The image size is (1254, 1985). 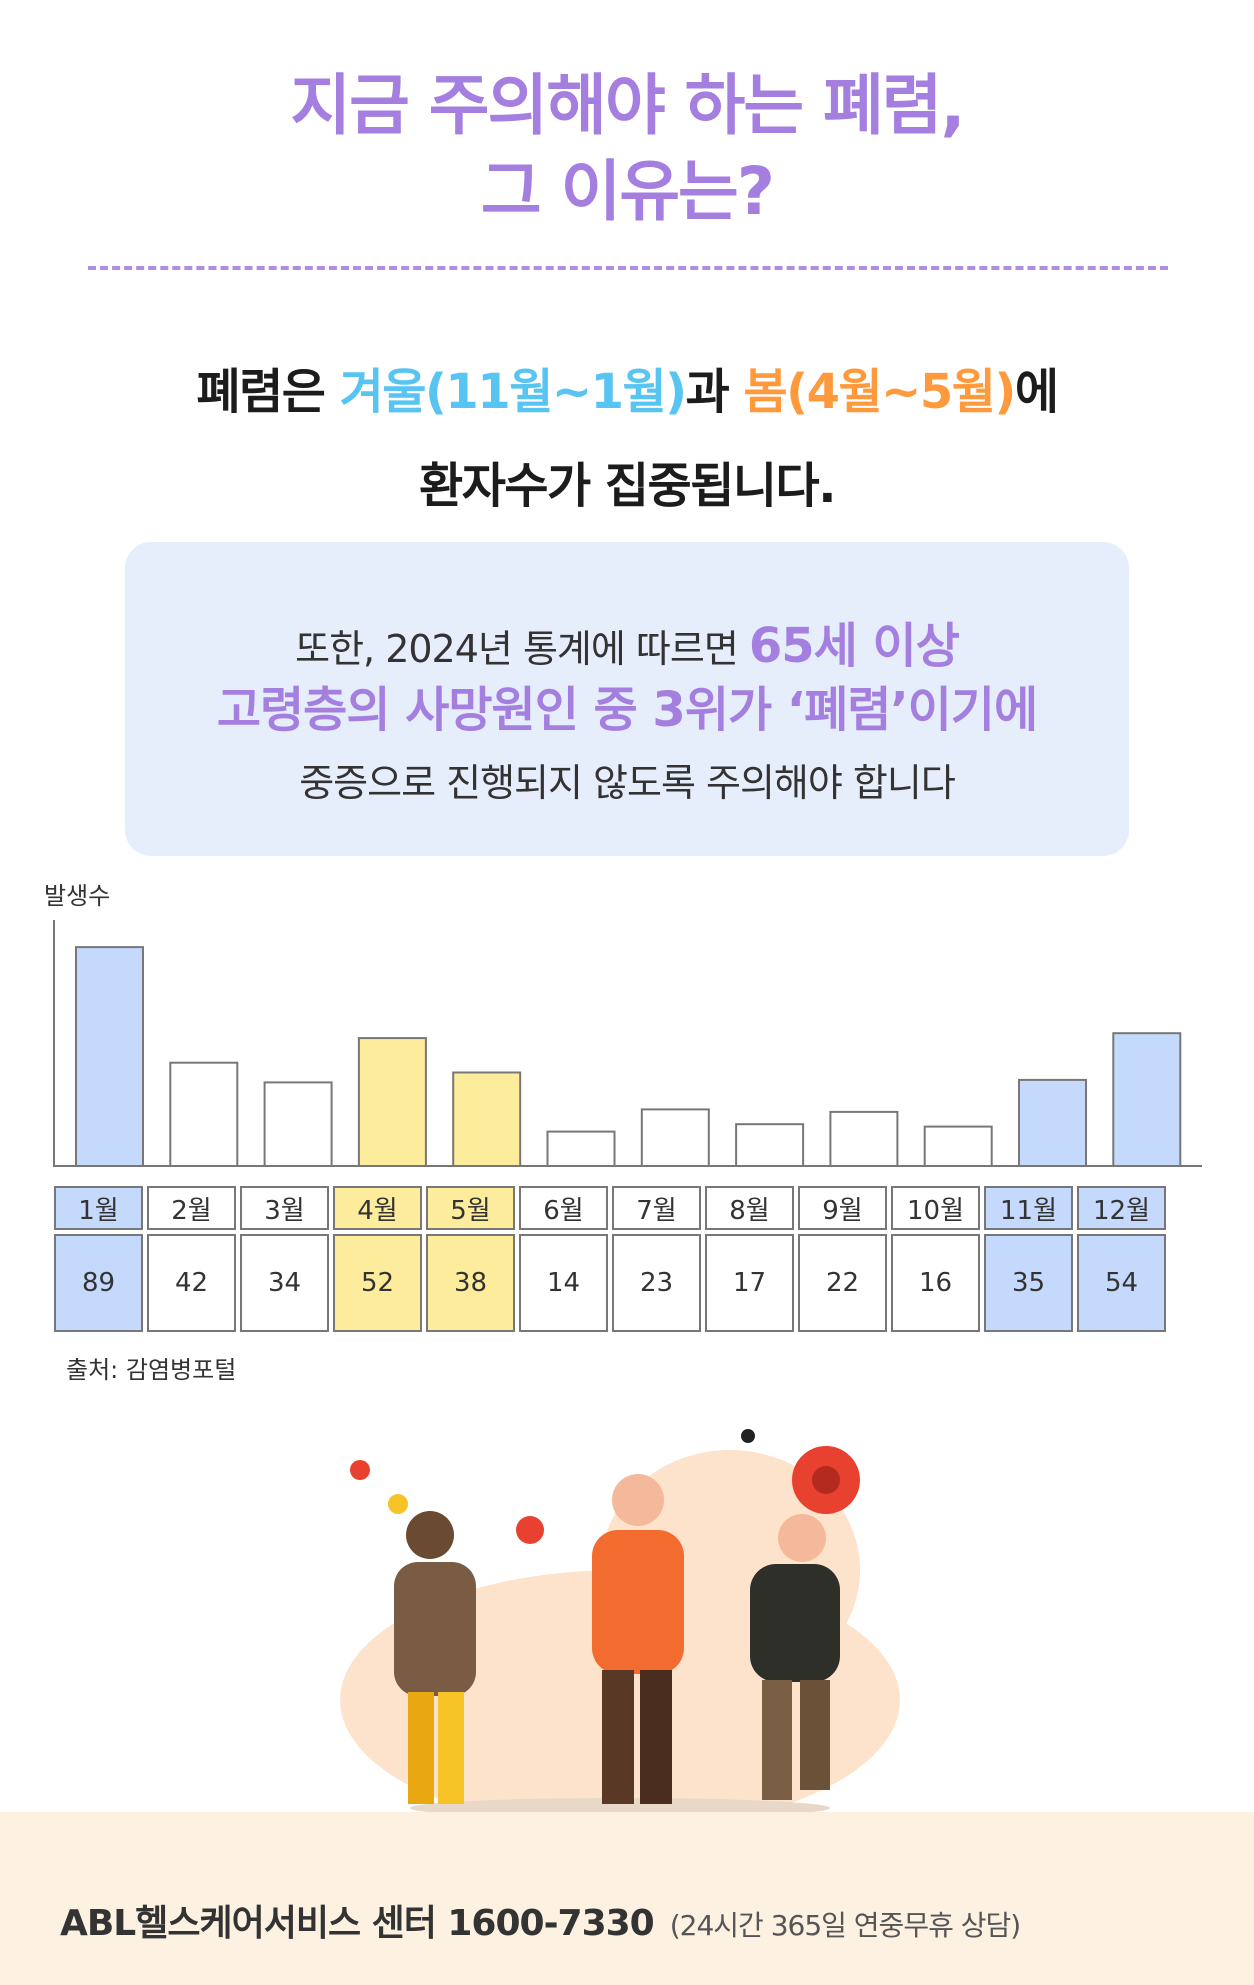 What do you see at coordinates (714, 392) in the screenshot?
I see `lead-middle: 과` at bounding box center [714, 392].